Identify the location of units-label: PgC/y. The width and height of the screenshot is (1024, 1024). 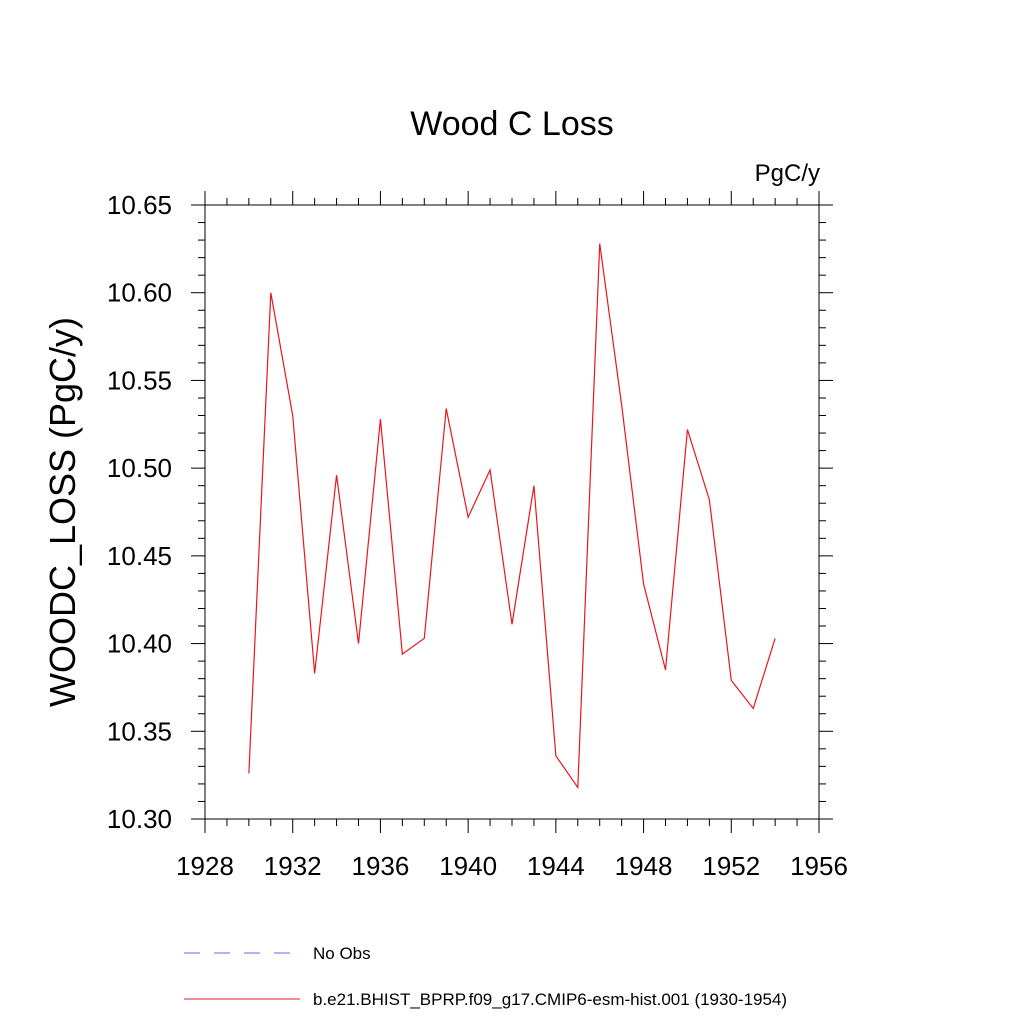
(787, 173).